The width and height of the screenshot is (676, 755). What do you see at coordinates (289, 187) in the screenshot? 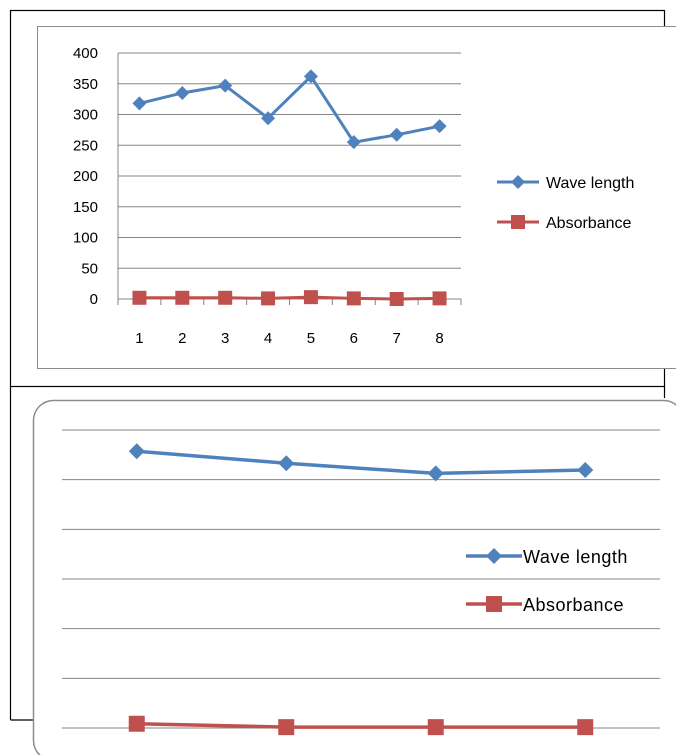
I see `chart-1-series` at bounding box center [289, 187].